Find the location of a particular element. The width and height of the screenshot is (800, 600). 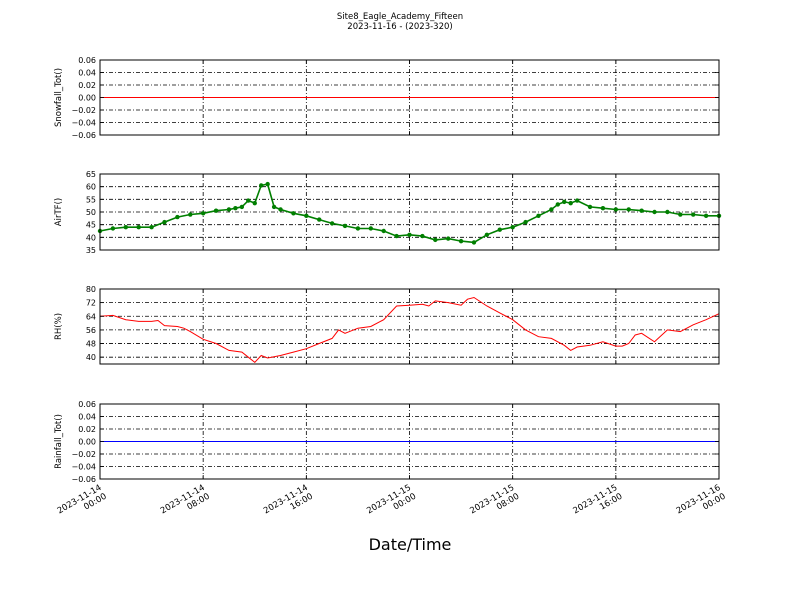

y-tick-label: 80 is located at coordinates (91, 289).